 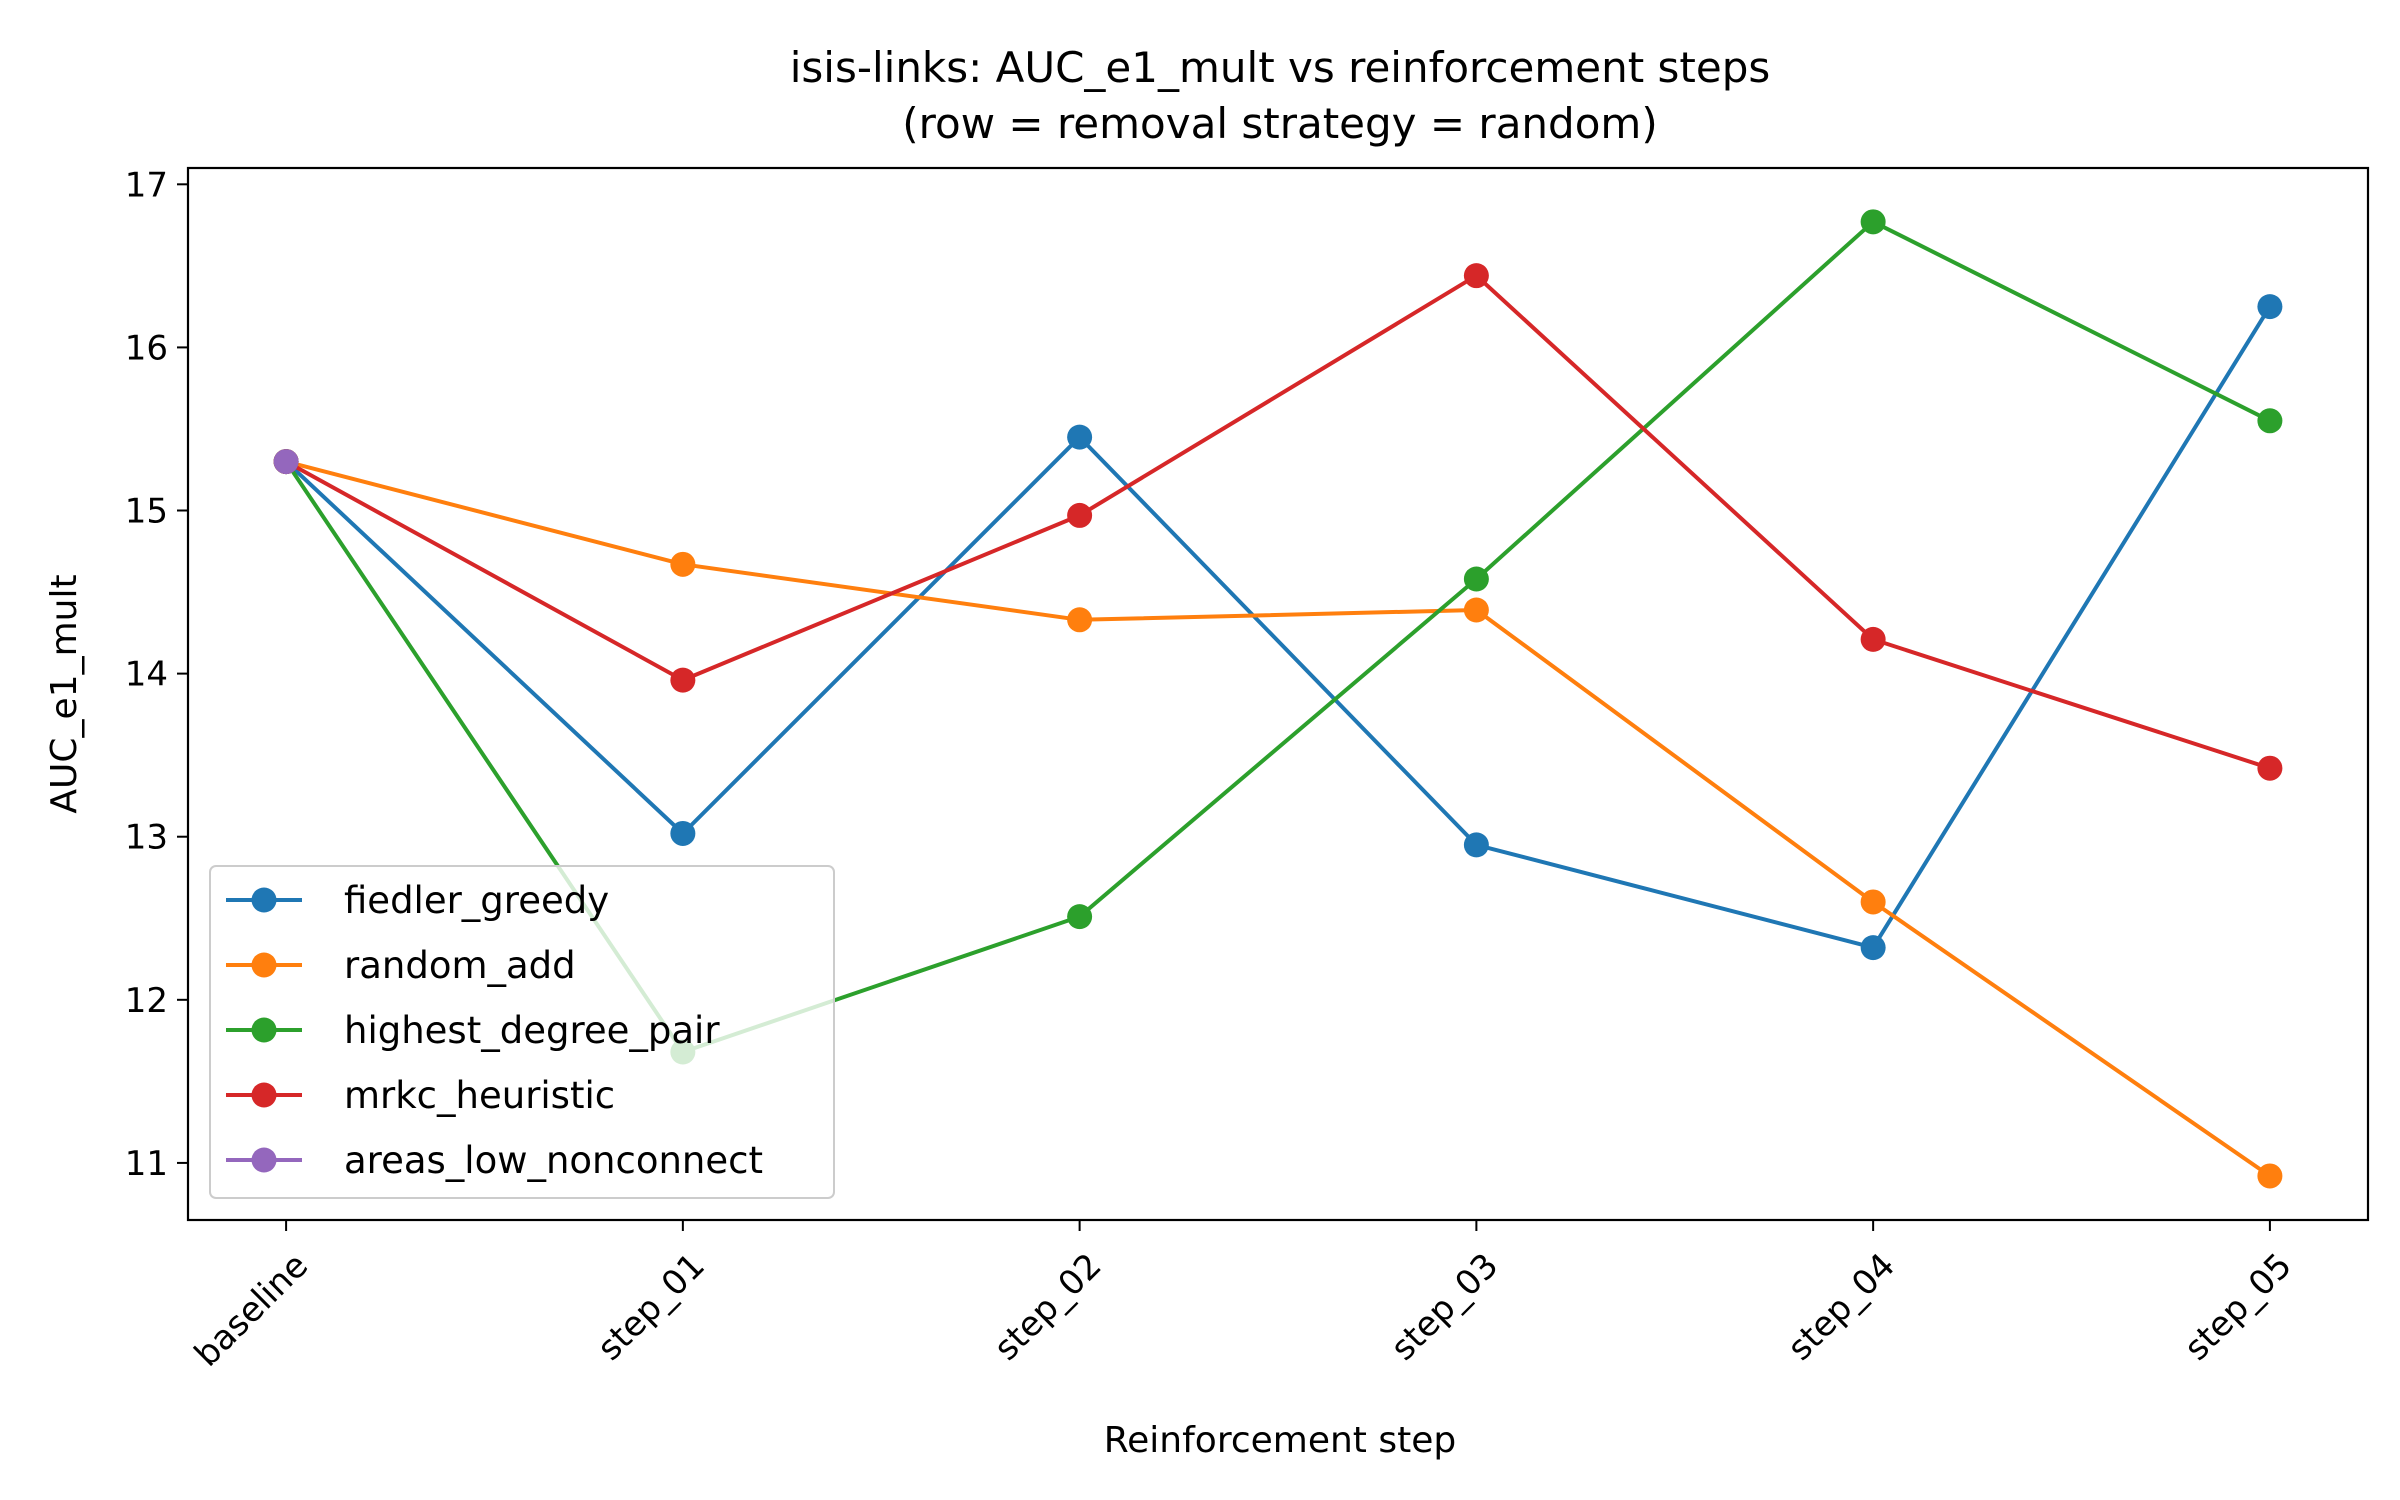 What do you see at coordinates (146, 675) in the screenshot?
I see `y-tick-label: 14` at bounding box center [146, 675].